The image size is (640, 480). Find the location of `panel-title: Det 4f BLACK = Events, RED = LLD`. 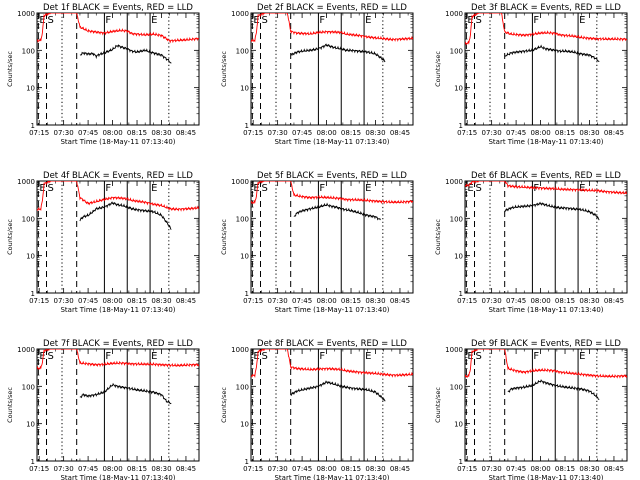

panel-title: Det 4f BLACK = Events, RED = LLD is located at coordinates (118, 176).